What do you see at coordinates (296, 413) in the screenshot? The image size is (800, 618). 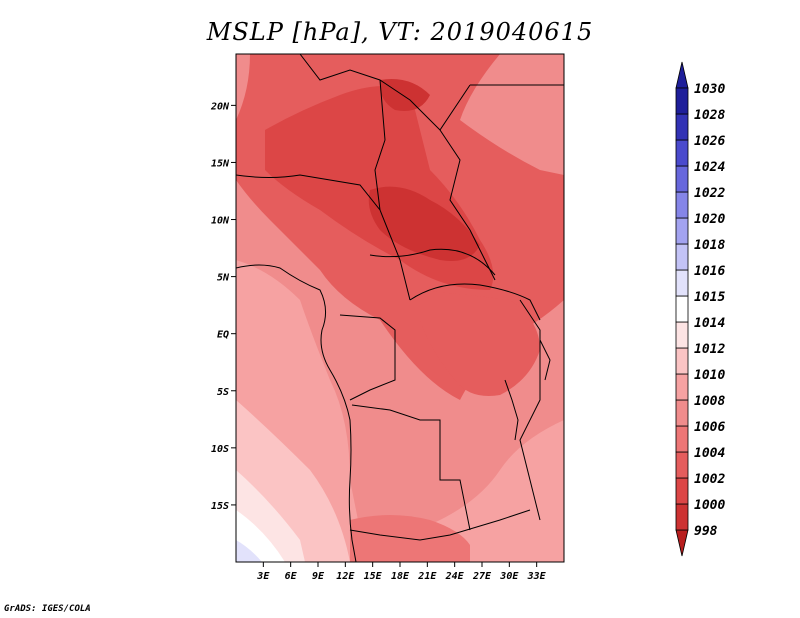 I see `coastline` at bounding box center [296, 413].